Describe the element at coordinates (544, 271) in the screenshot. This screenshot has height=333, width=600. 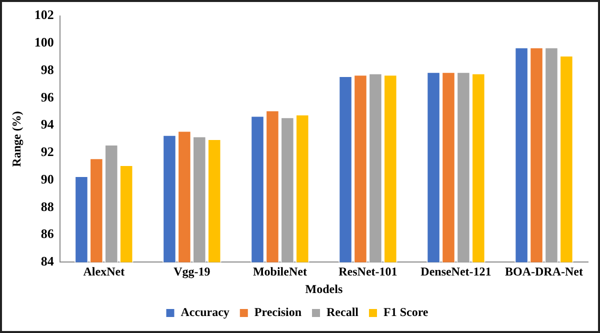
I see `x-tick-label: BOA-DRA-Net` at that location.